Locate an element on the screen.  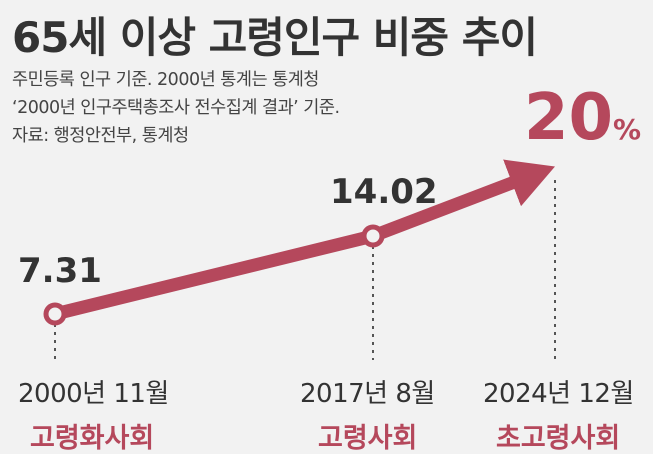
series-line-segment-2-arrow is located at coordinates (463, 201).